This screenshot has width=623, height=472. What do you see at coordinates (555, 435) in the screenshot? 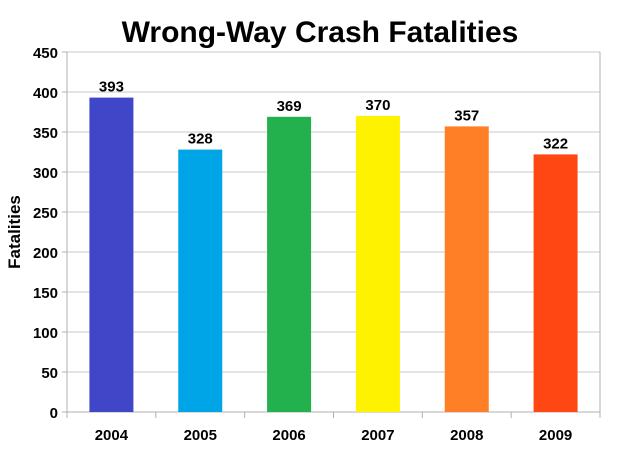
I see `x-tick-label: 2009` at bounding box center [555, 435].